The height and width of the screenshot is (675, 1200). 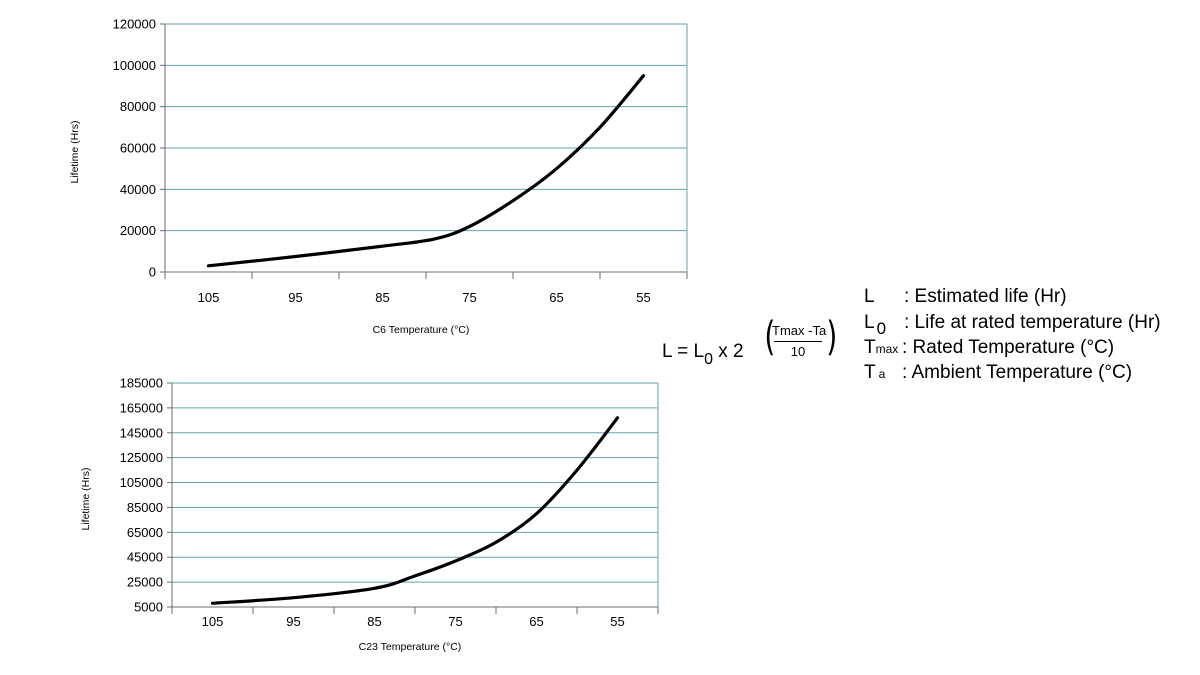 I want to click on y-tick-label: 165000, so click(x=141, y=407).